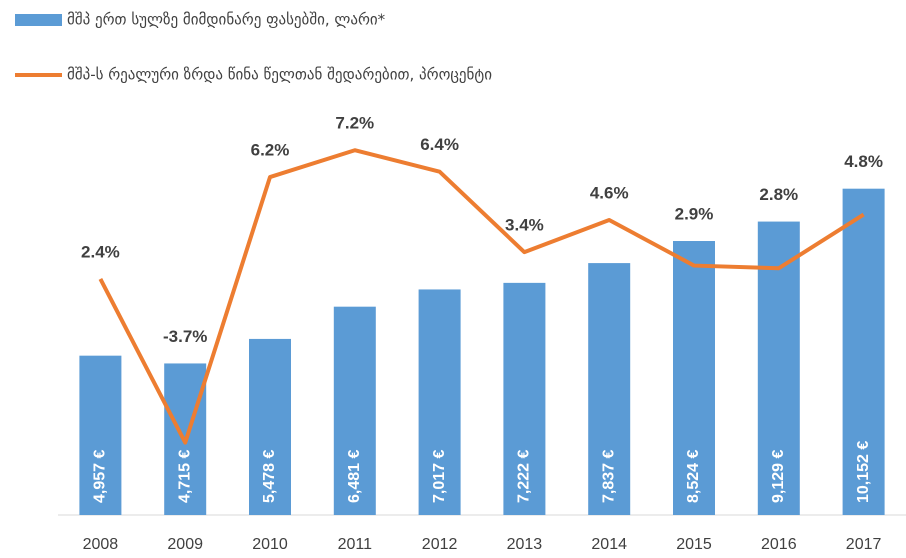  What do you see at coordinates (778, 476) in the screenshot?
I see `bar-value-label: 9,129 €` at bounding box center [778, 476].